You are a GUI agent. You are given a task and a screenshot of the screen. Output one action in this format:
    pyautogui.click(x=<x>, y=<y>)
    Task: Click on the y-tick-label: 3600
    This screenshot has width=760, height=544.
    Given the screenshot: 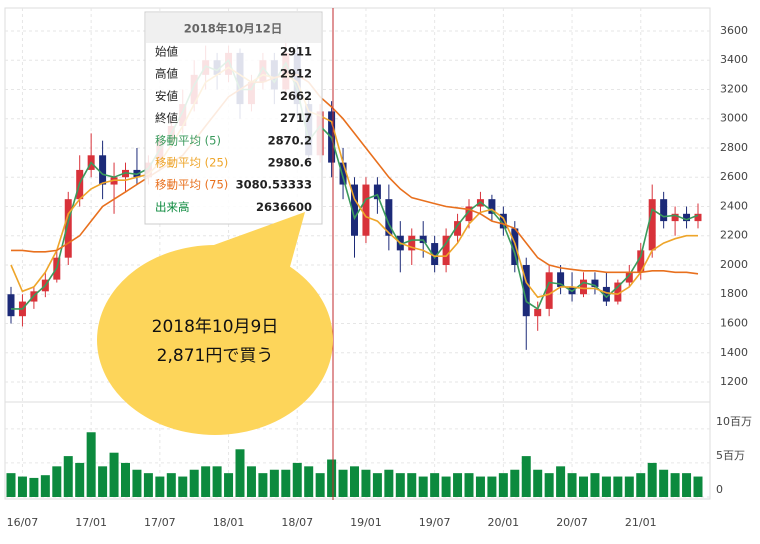 What is the action you would take?
    pyautogui.click(x=734, y=30)
    